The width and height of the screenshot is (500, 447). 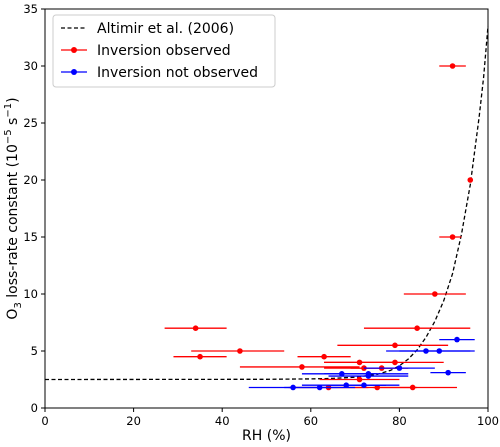 What do you see at coordinates (13, 99) in the screenshot?
I see `y-label-close: )` at bounding box center [13, 99].